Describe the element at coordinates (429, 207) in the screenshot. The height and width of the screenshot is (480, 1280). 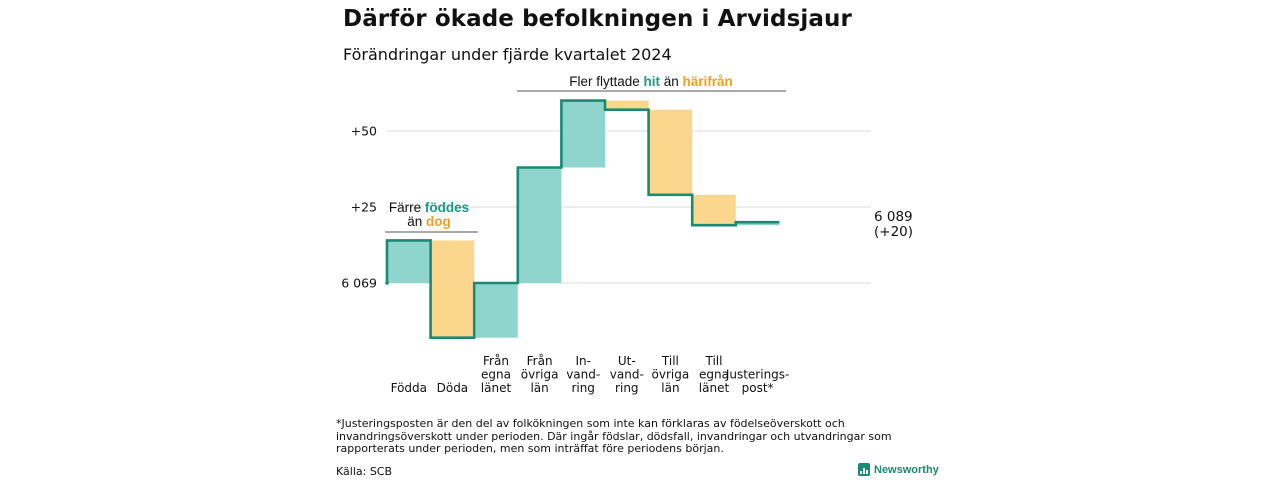
I see `births-deaths-annotation-line1: Färre föddes` at that location.